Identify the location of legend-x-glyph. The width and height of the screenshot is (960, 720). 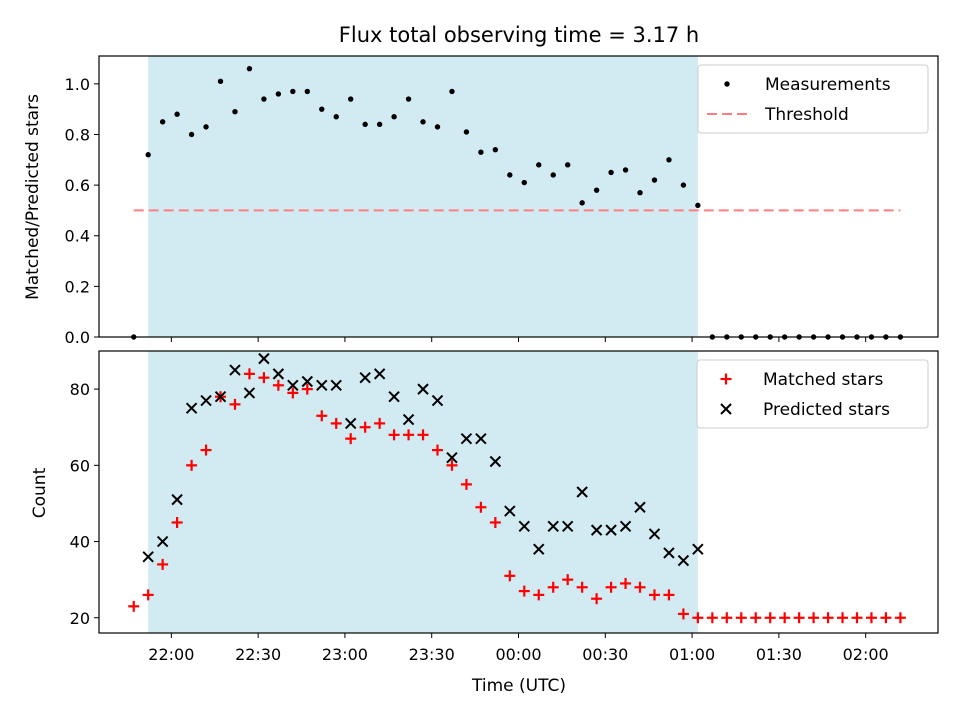
(726, 409).